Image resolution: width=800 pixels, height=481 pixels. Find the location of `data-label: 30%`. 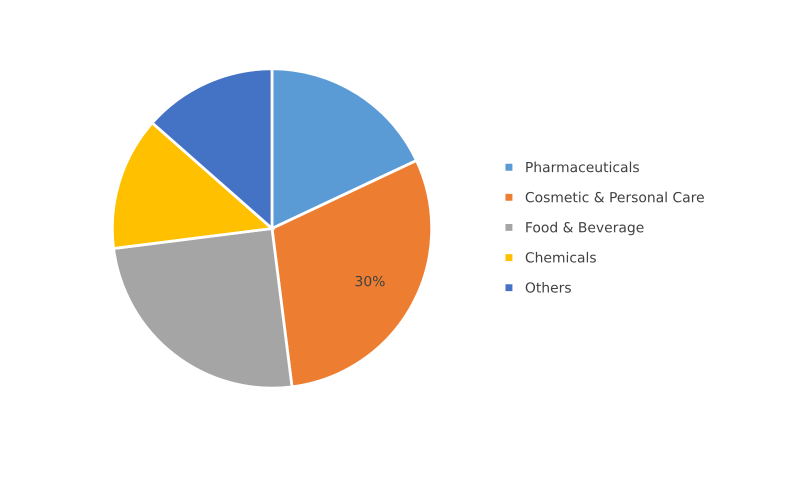

data-label: 30% is located at coordinates (370, 281).